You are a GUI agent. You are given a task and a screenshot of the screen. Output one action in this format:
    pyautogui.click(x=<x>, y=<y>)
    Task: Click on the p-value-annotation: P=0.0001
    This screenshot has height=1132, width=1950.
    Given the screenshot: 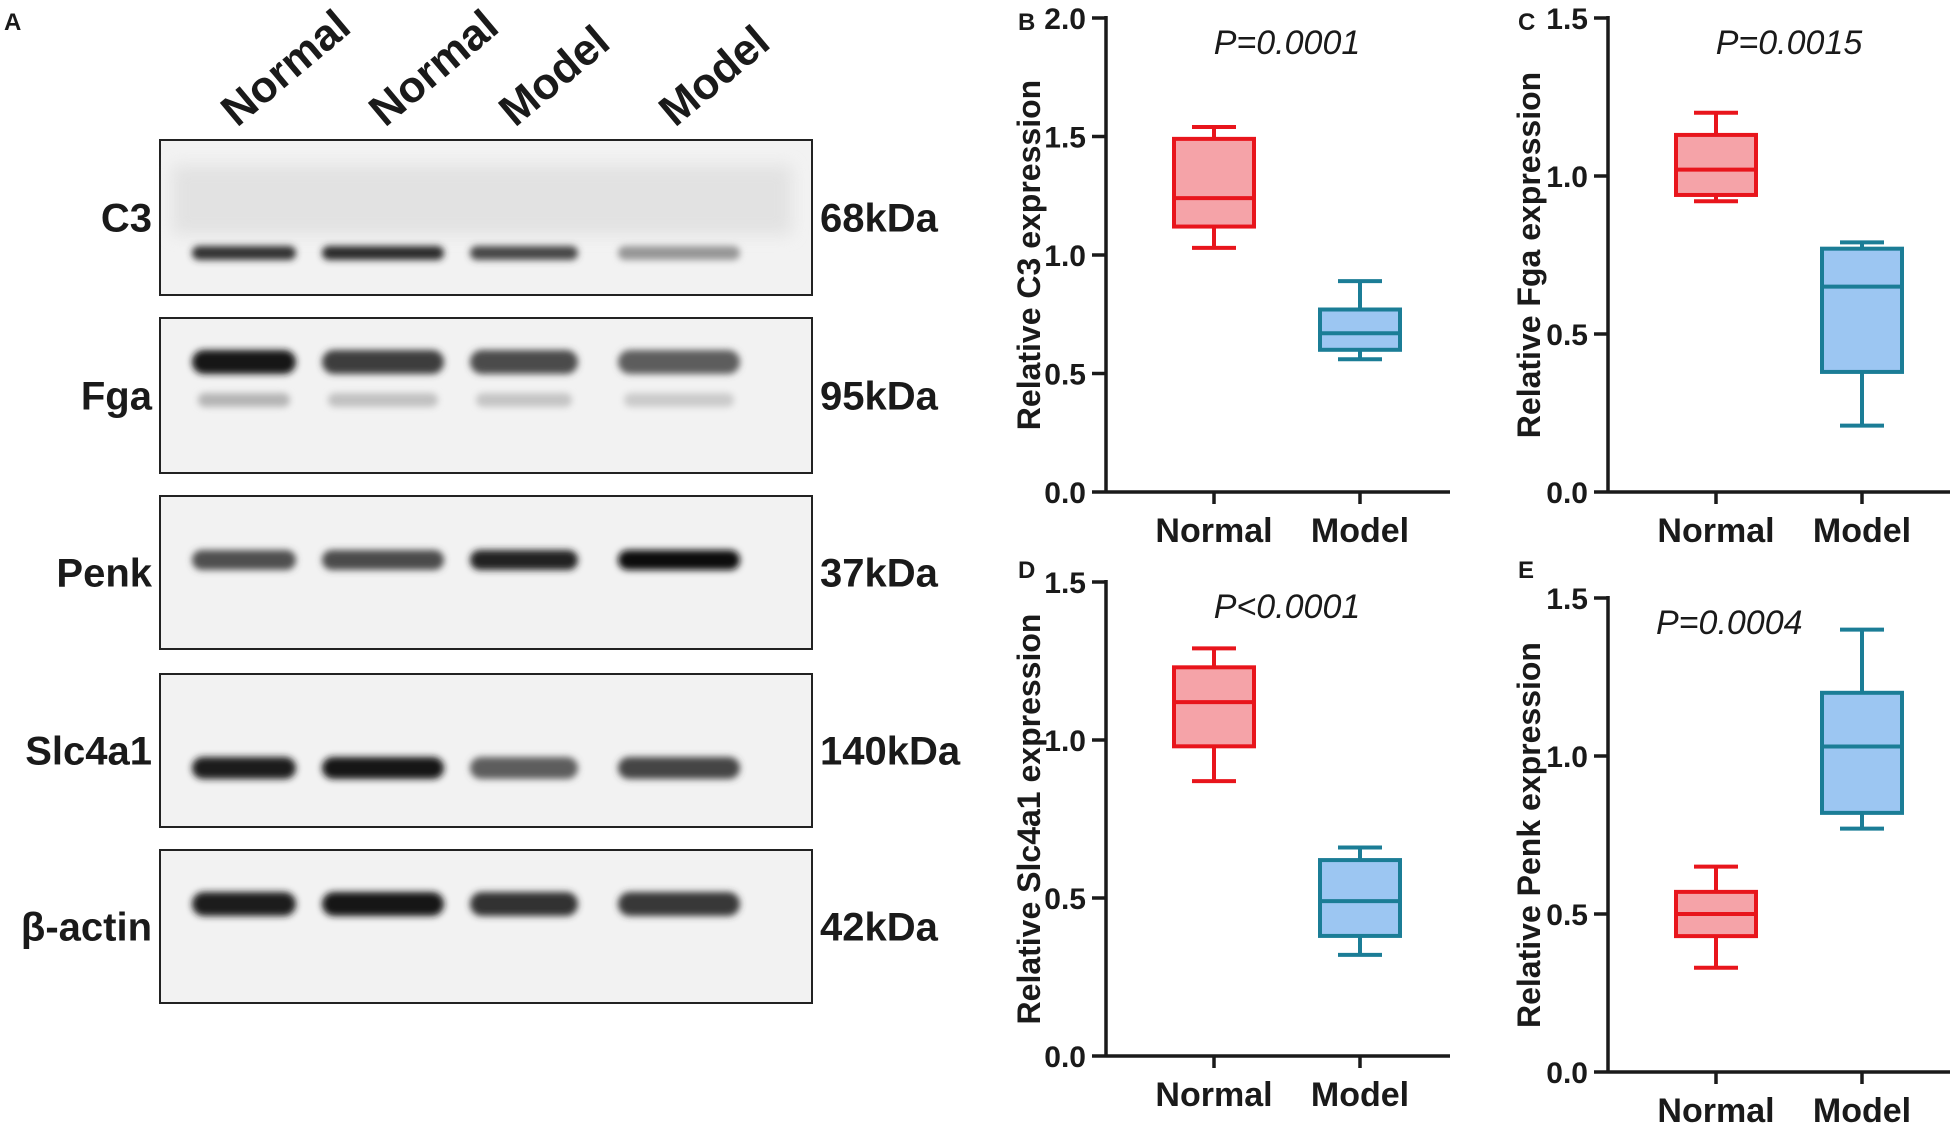 What is the action you would take?
    pyautogui.click(x=1287, y=43)
    